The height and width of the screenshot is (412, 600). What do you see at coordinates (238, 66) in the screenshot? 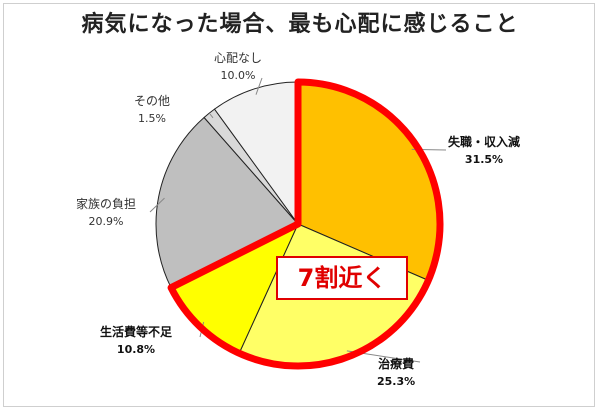
I see `slice-label-no-worry: 心配なし 10.0%` at bounding box center [238, 66].